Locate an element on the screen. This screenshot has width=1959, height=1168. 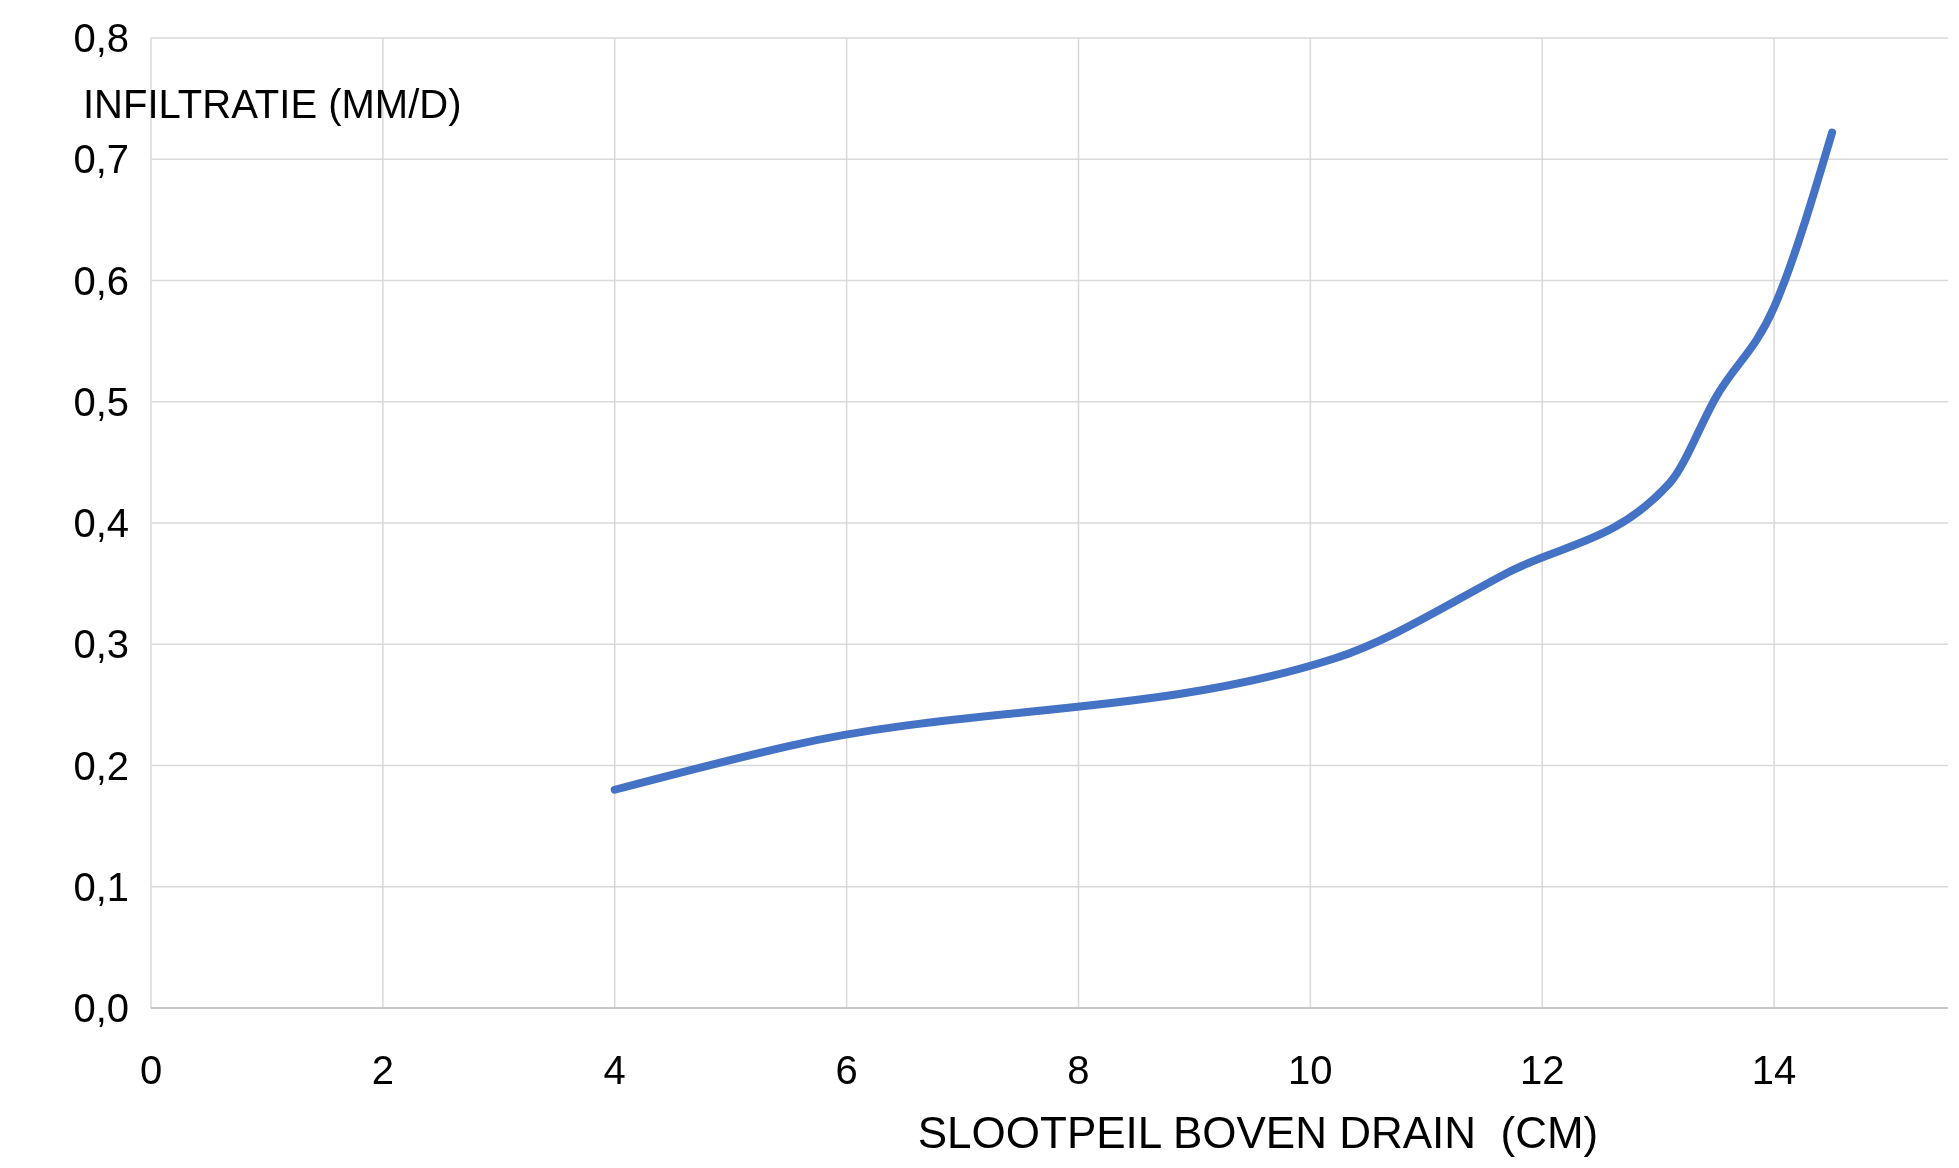
y-tick-label: 0,7 is located at coordinates (101, 159).